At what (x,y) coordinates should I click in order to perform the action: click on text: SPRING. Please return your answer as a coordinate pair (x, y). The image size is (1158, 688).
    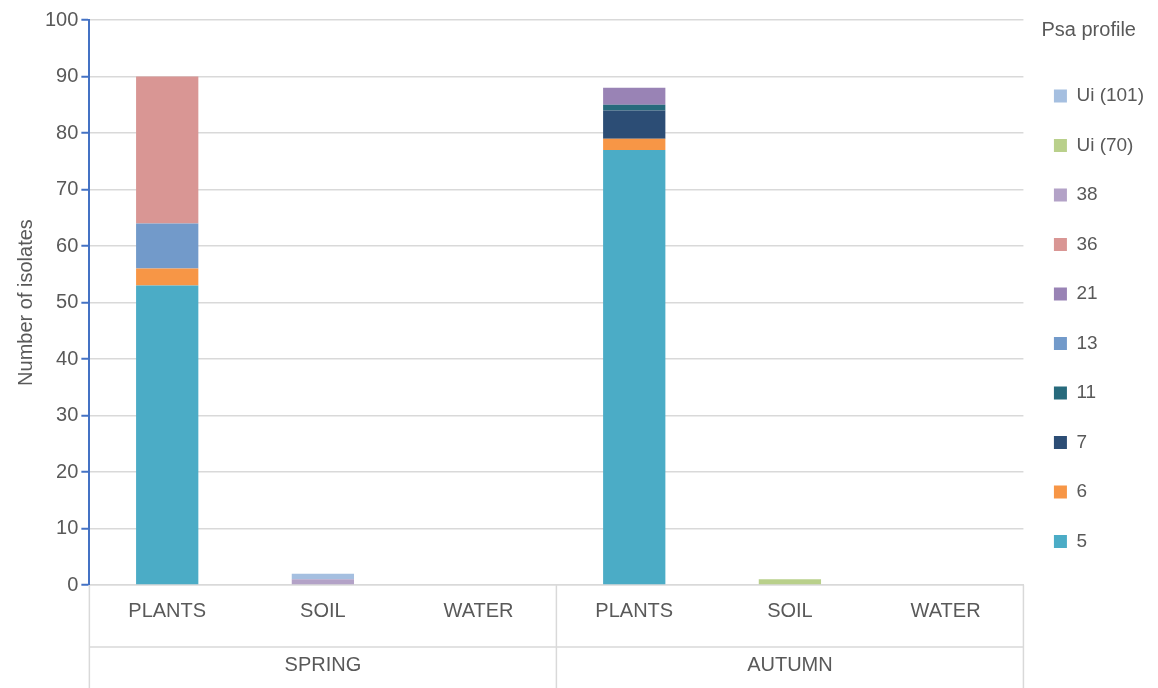
    Looking at the image, I should click on (323, 663).